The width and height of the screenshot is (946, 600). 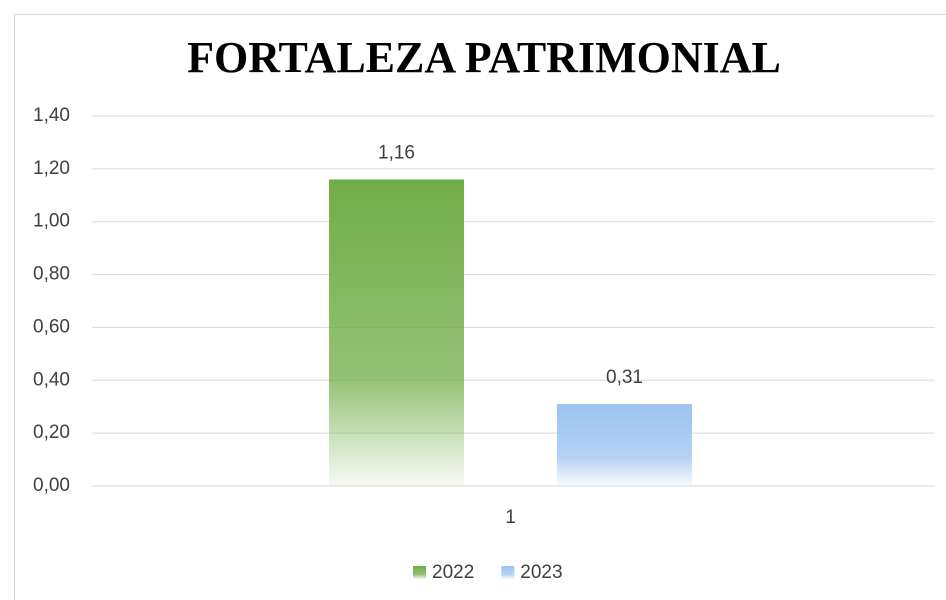 I want to click on x-tick-label: 1, so click(x=510, y=517).